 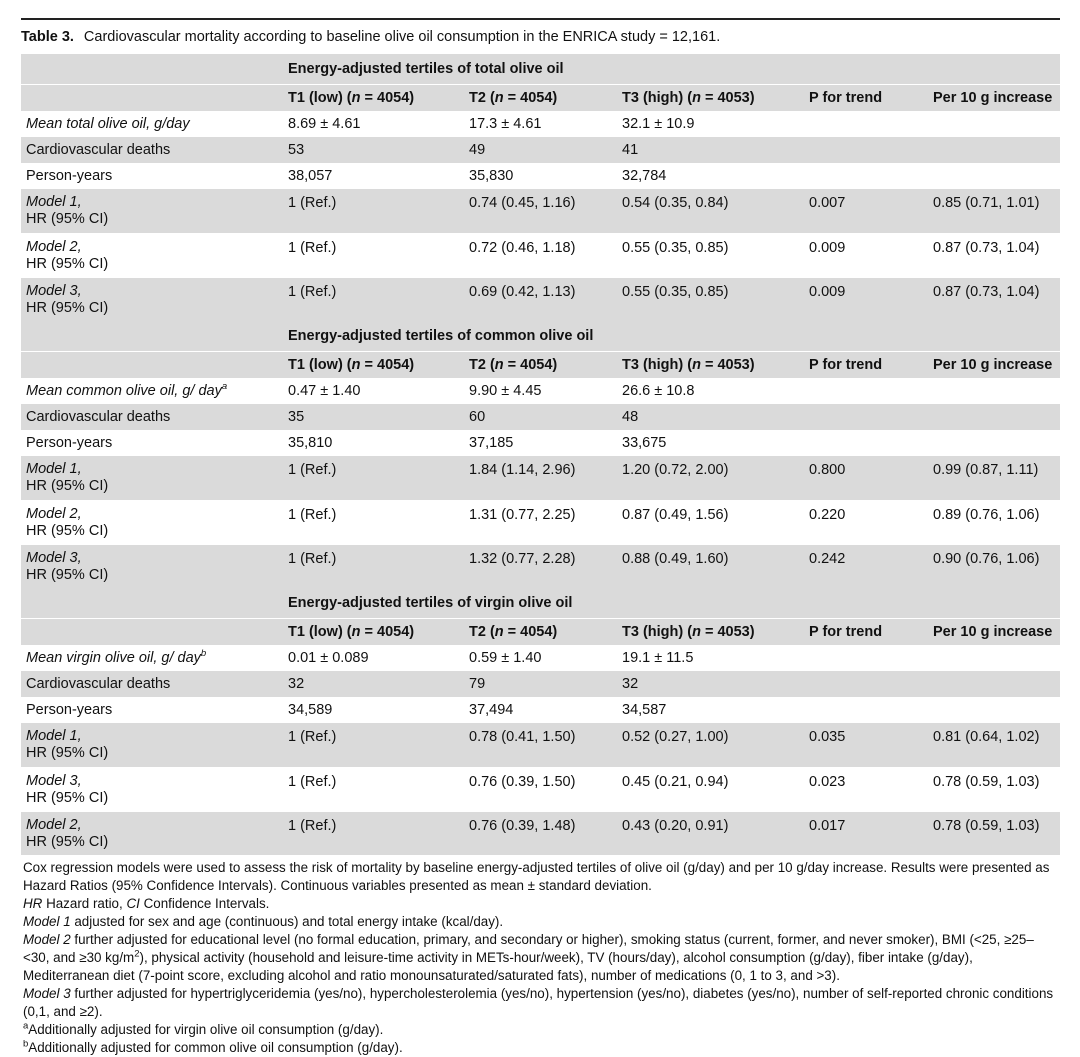 I want to click on deaths-value: 35, so click(x=373, y=417).